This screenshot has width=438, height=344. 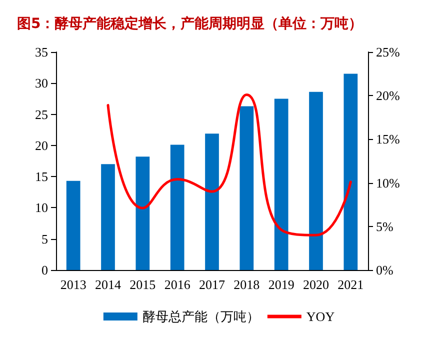 What do you see at coordinates (316, 284) in the screenshot?
I see `x-tick-label: 2020` at bounding box center [316, 284].